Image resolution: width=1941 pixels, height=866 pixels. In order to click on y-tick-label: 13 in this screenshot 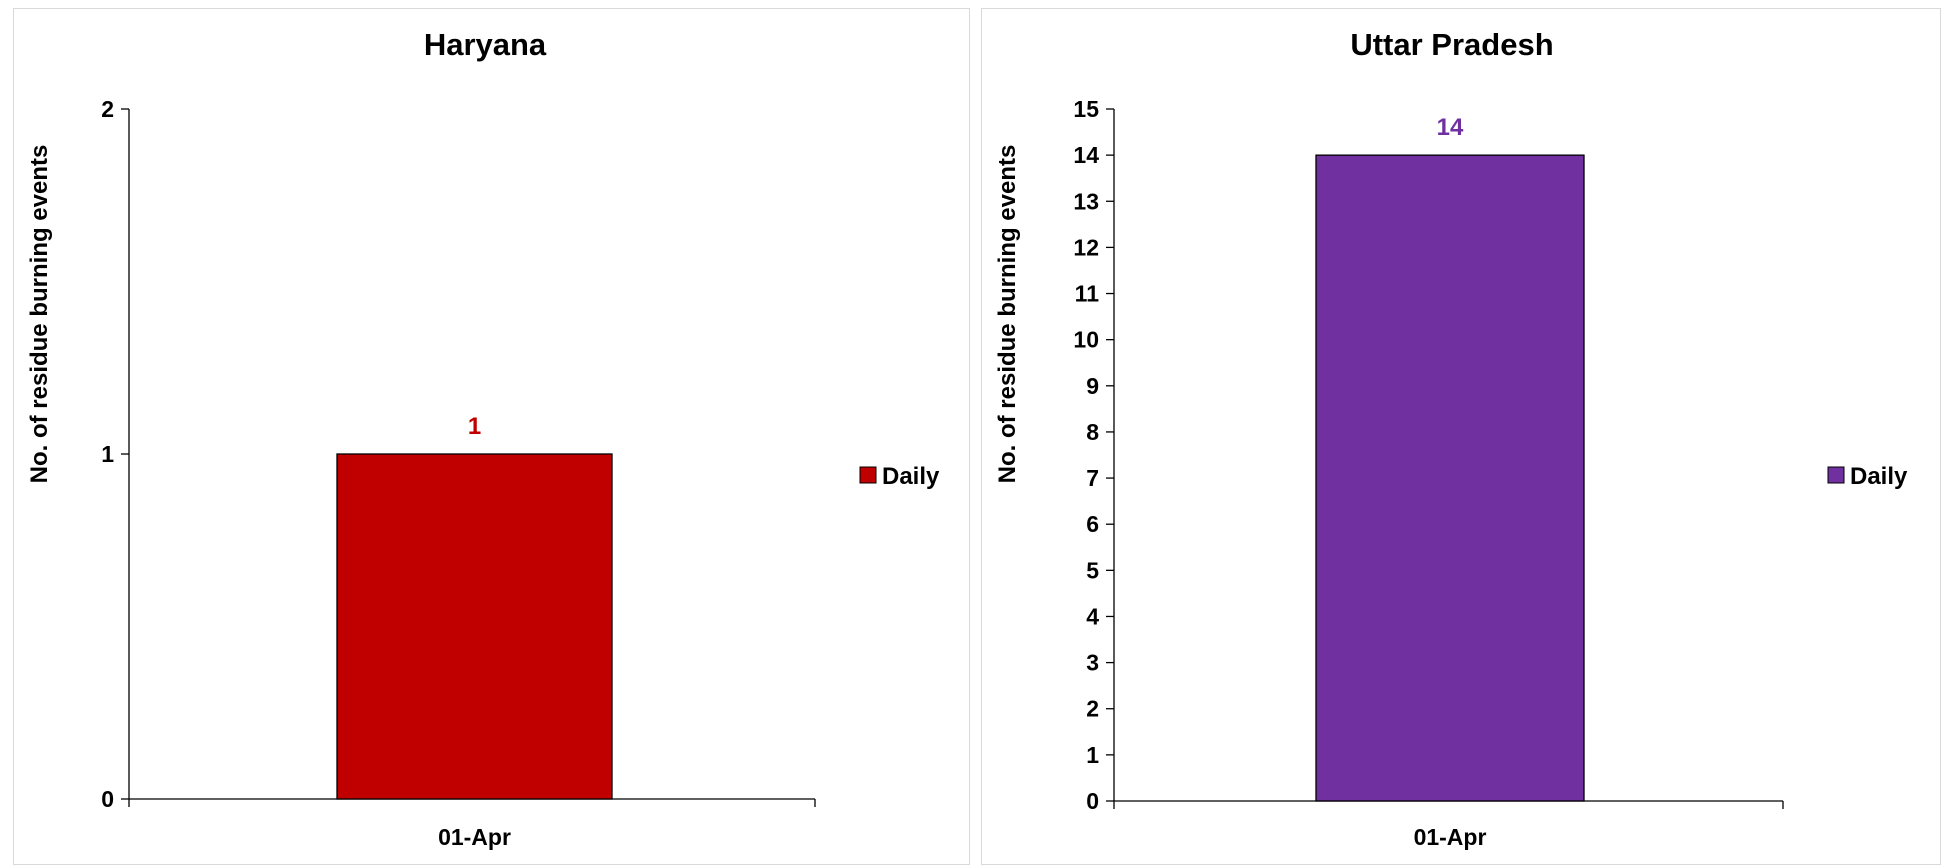, I will do `click(1086, 201)`.